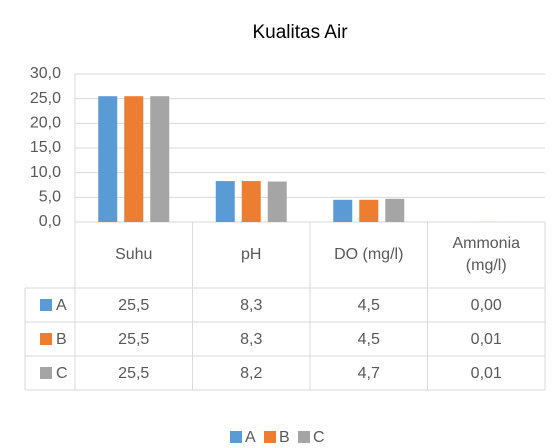 This screenshot has height=448, width=555. I want to click on category-cell: DO (mg/l), so click(369, 254).